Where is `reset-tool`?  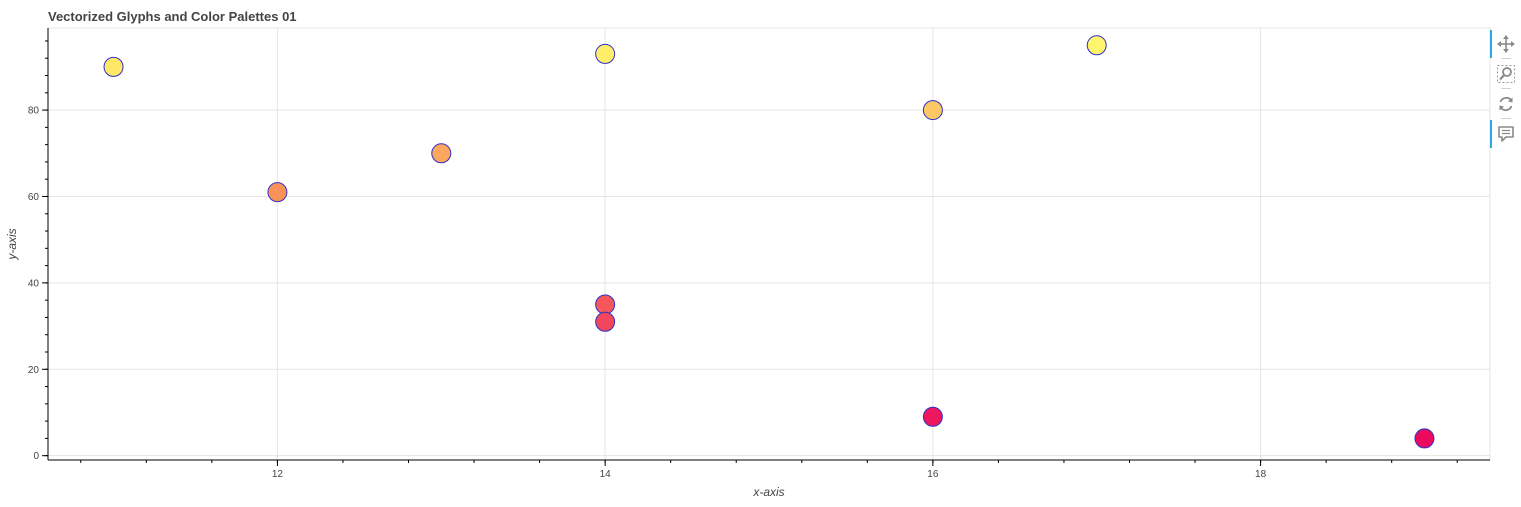
reset-tool is located at coordinates (1506, 104).